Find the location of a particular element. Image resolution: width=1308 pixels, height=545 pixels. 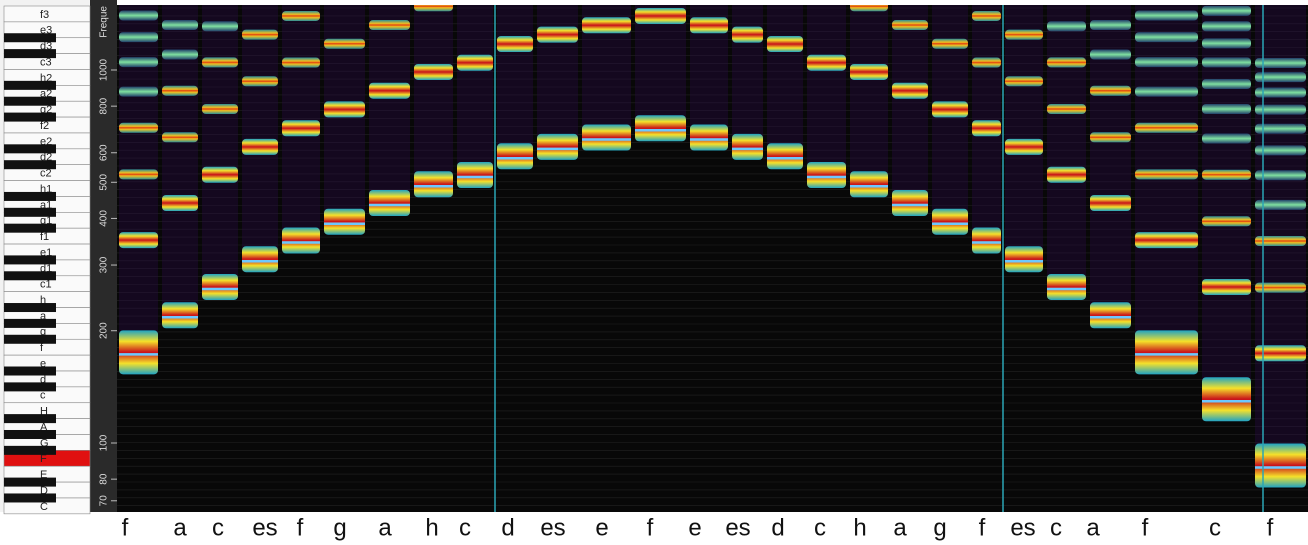

note-label: a is located at coordinates (1093, 527).